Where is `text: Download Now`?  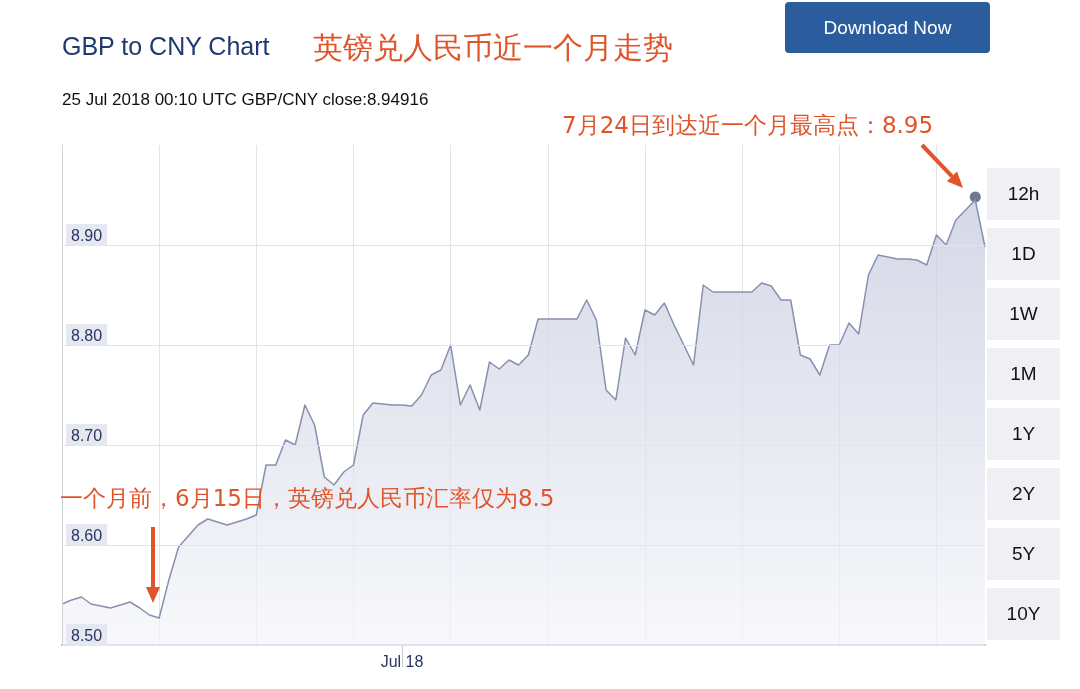
text: Download Now is located at coordinates (887, 27).